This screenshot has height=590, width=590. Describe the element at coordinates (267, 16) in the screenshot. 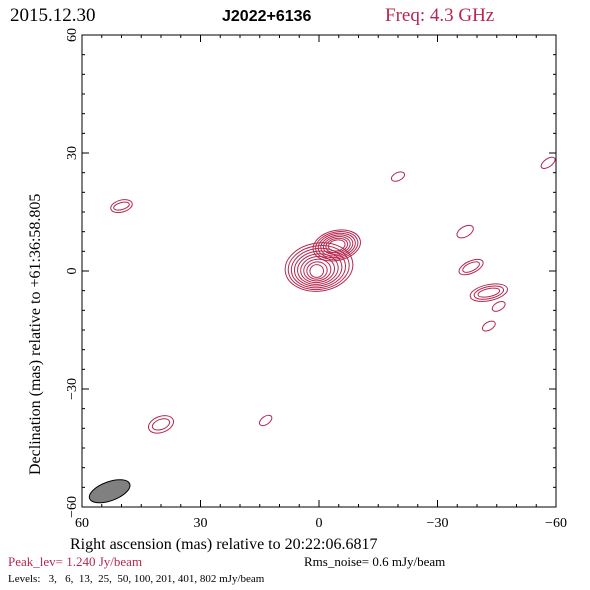

I see `header-source: J2022+6136` at that location.